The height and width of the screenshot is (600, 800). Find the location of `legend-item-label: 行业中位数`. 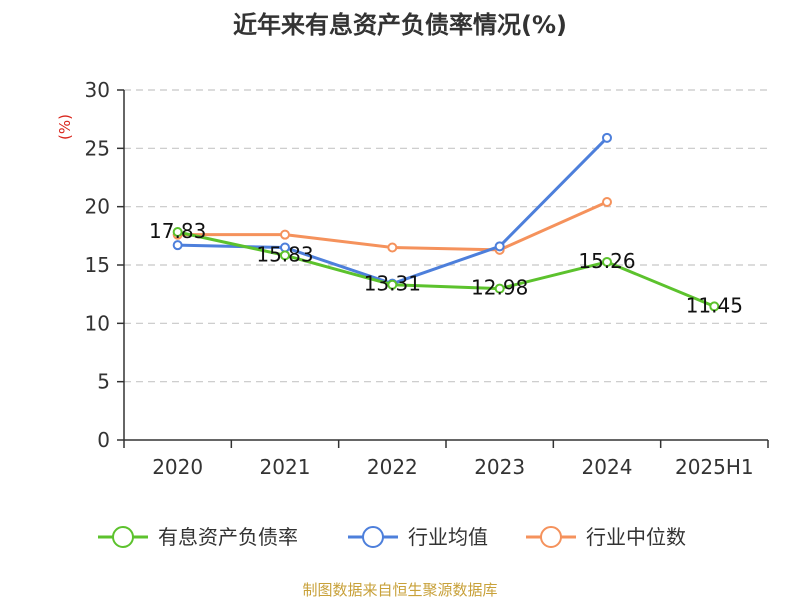

legend-item-label: 行业中位数 is located at coordinates (636, 537).